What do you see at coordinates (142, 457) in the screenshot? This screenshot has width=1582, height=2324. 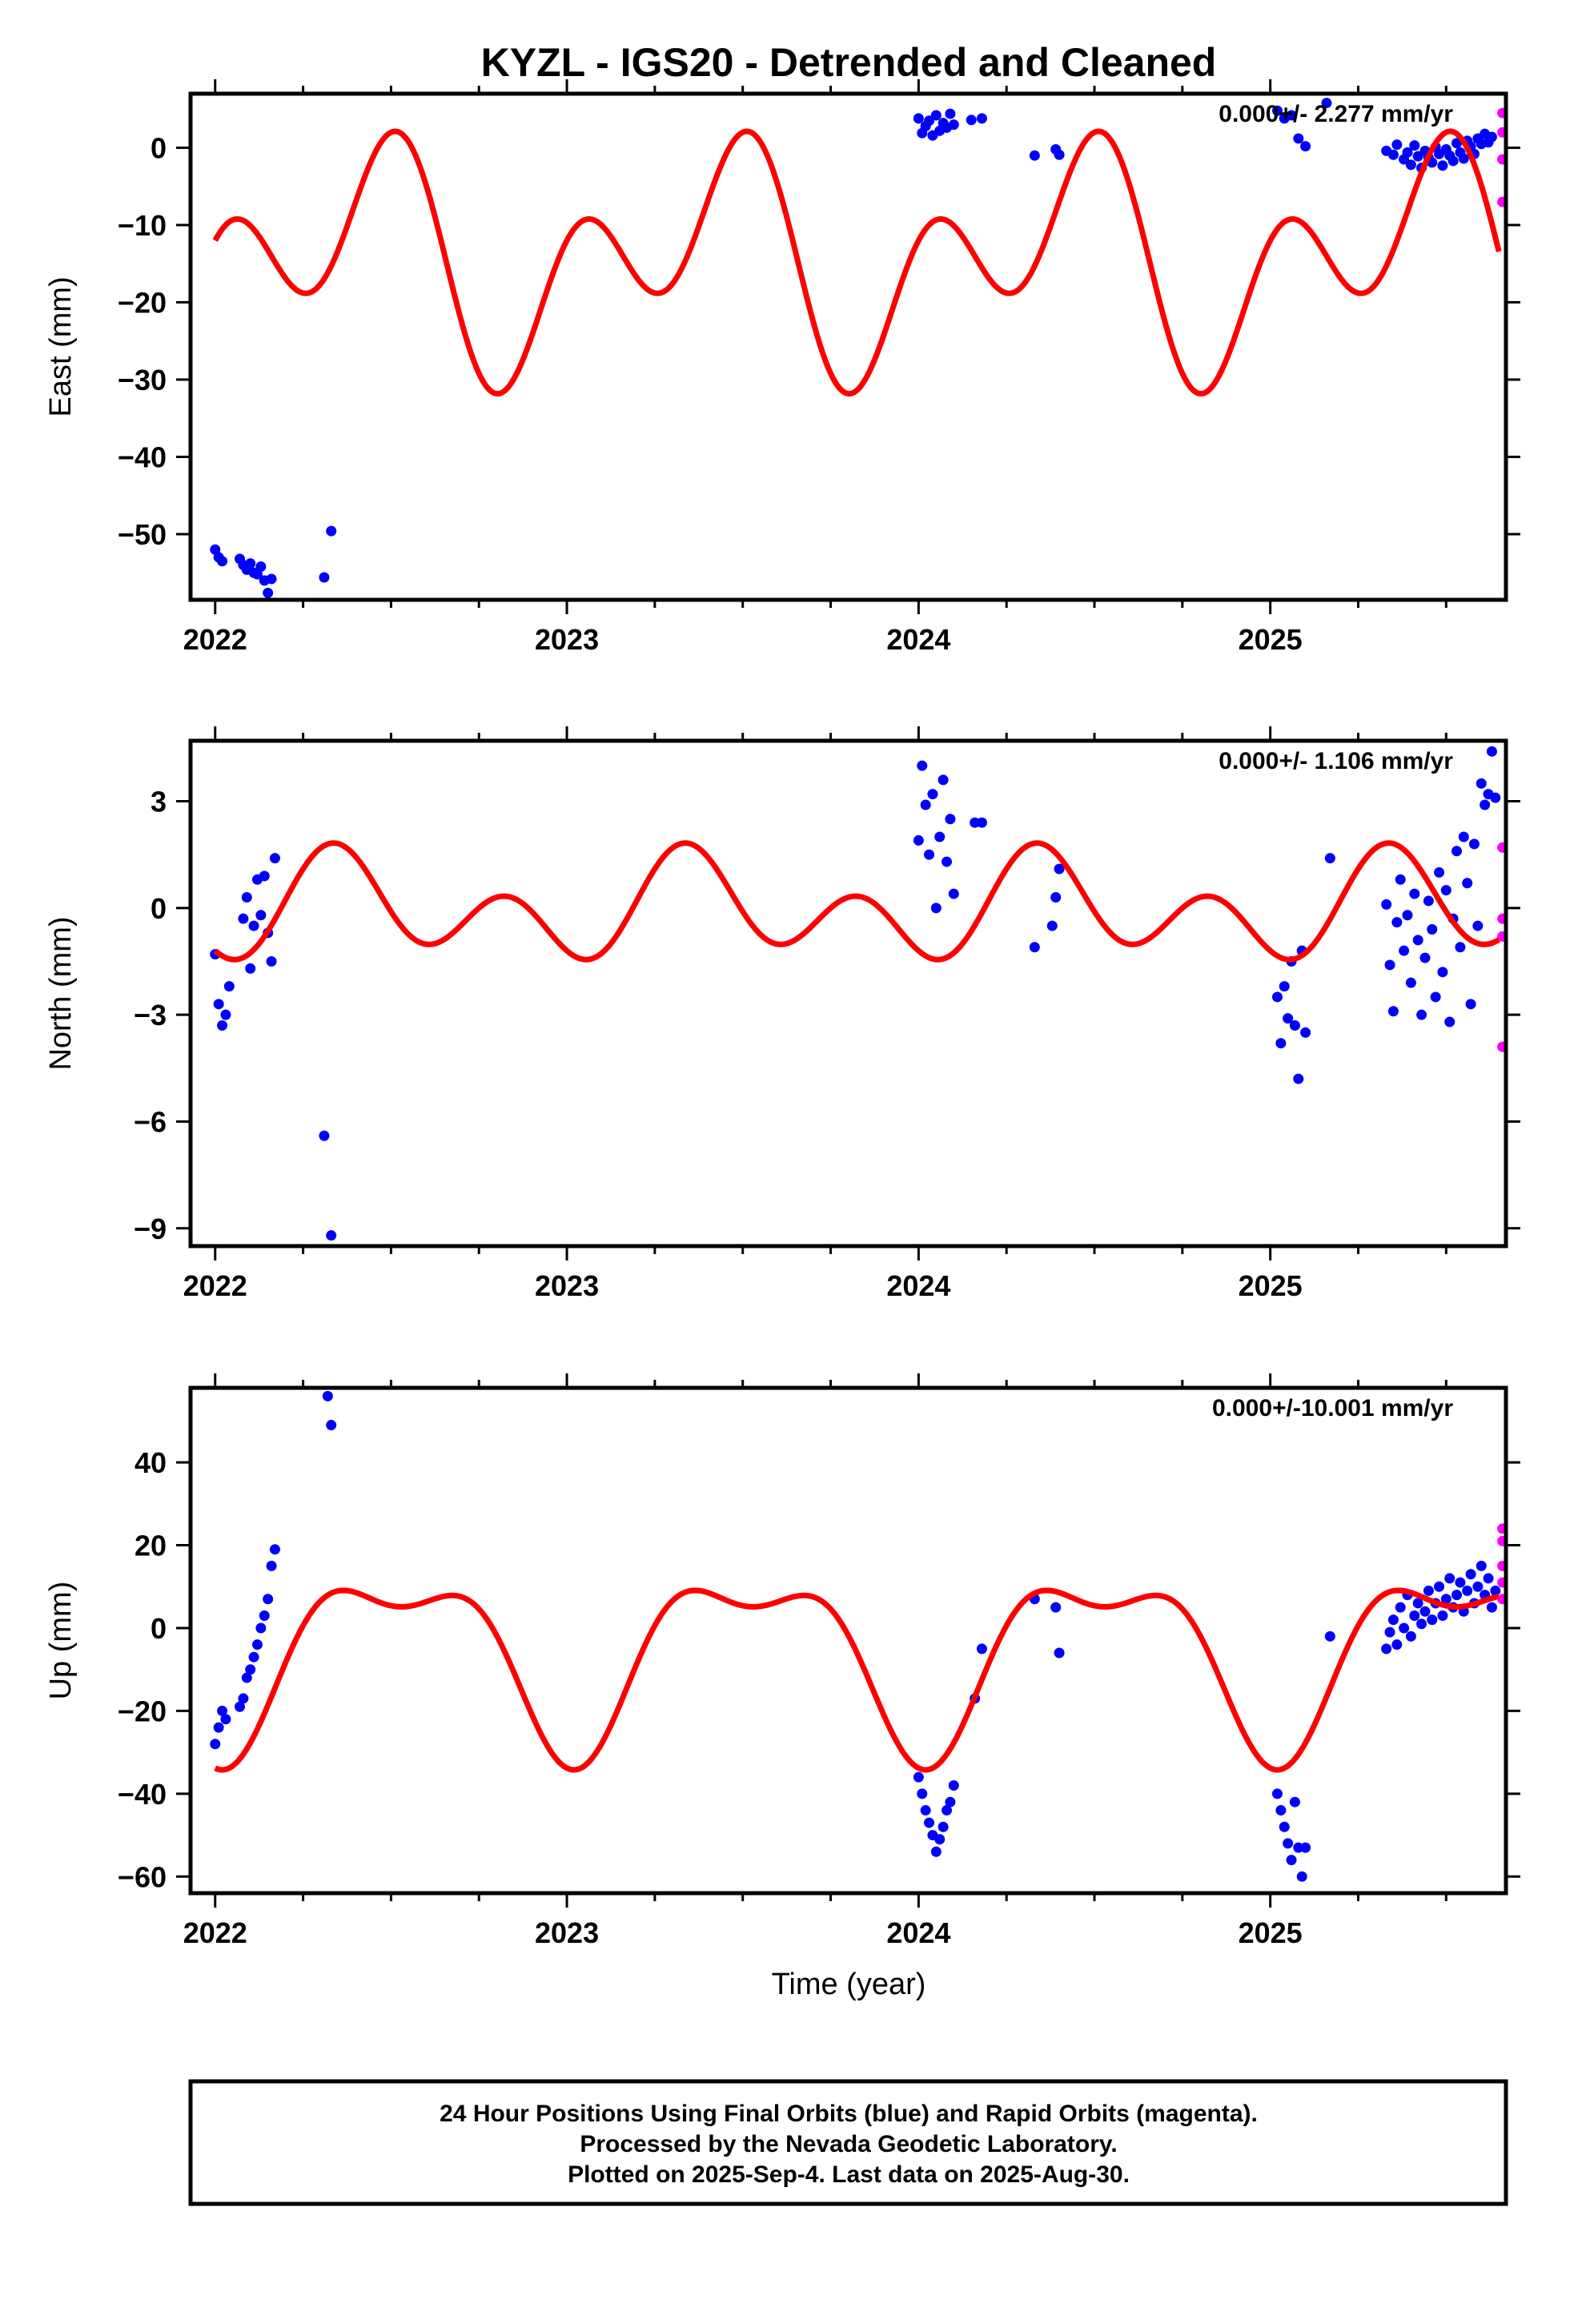 I see `y-tick-label: −40` at bounding box center [142, 457].